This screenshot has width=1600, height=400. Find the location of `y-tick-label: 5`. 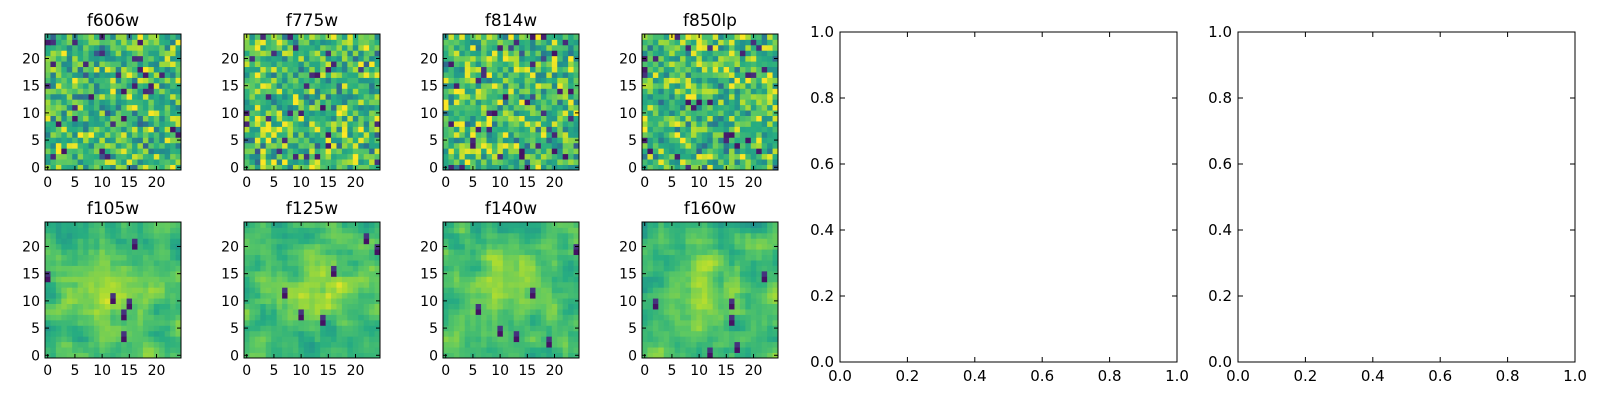

y-tick-label: 5 is located at coordinates (234, 329).